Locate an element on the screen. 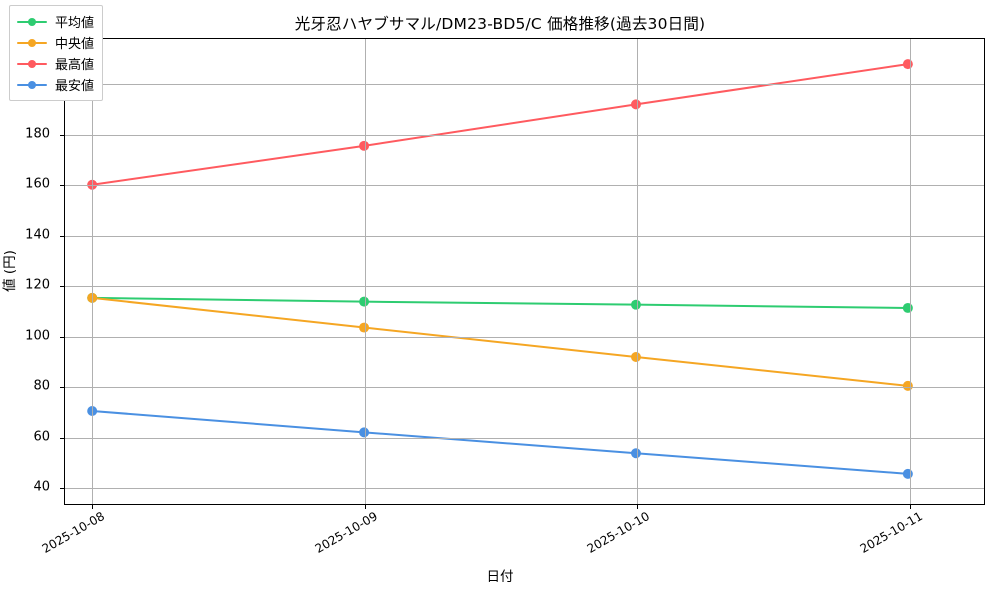 Image resolution: width=1000 pixels, height=600 pixels. legend-label: 最安値 is located at coordinates (75, 86).